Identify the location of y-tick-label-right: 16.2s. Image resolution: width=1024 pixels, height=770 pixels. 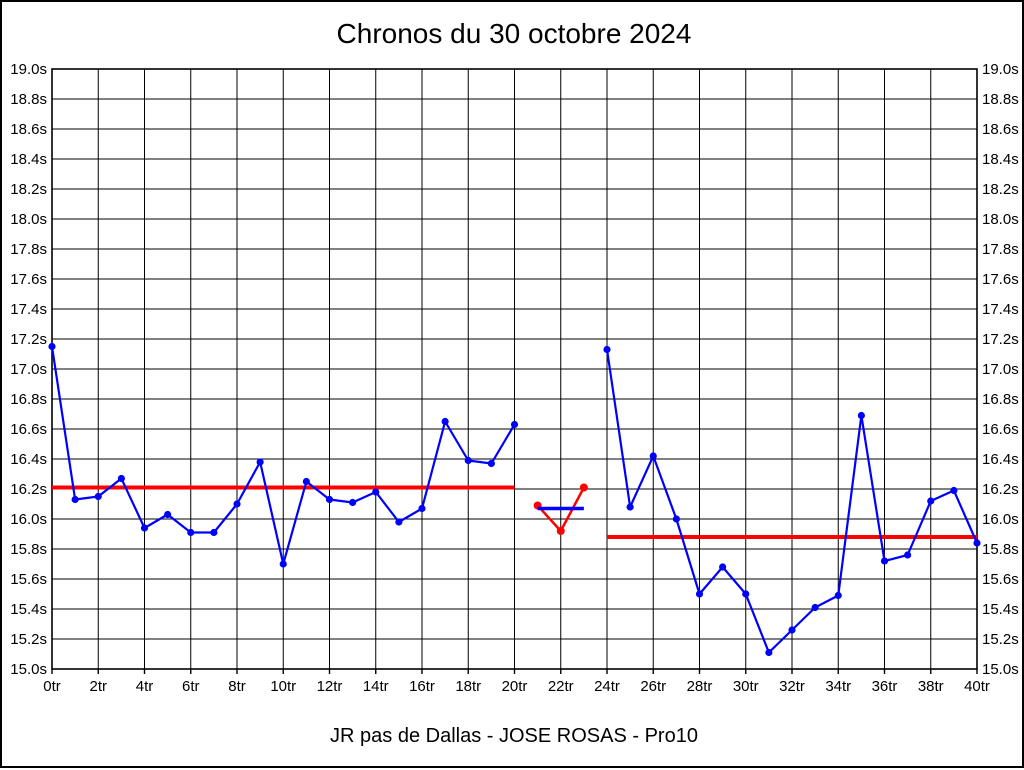
(1000, 489).